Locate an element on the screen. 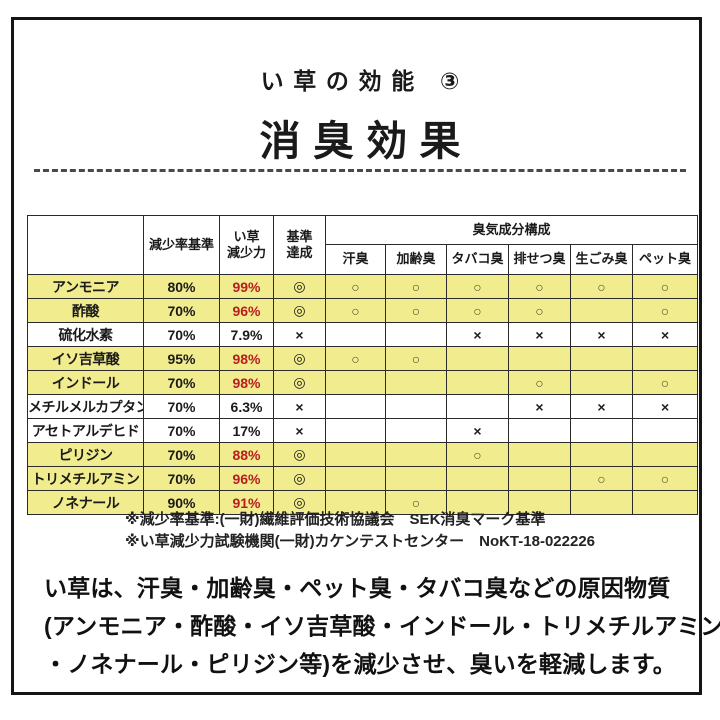 Image resolution: width=720 pixels, height=720 pixels. substance-name-cell: インドール is located at coordinates (85, 382).